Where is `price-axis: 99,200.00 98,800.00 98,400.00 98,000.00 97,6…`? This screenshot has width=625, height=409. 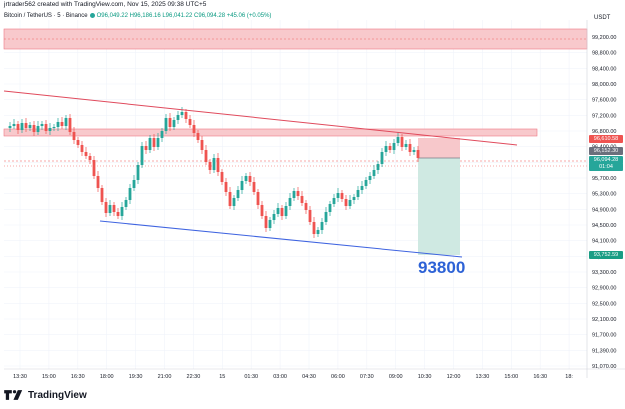 price-axis: 99,200.00 98,800.00 98,400.00 98,000.00 97,6… is located at coordinates (604, 202).